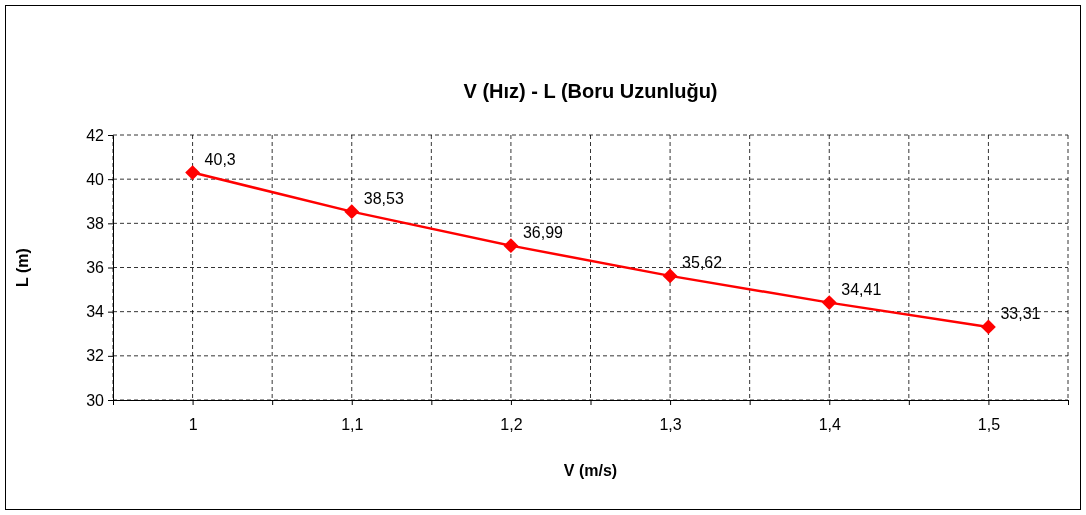  What do you see at coordinates (543, 232) in the screenshot?
I see `data-label: 36,99` at bounding box center [543, 232].